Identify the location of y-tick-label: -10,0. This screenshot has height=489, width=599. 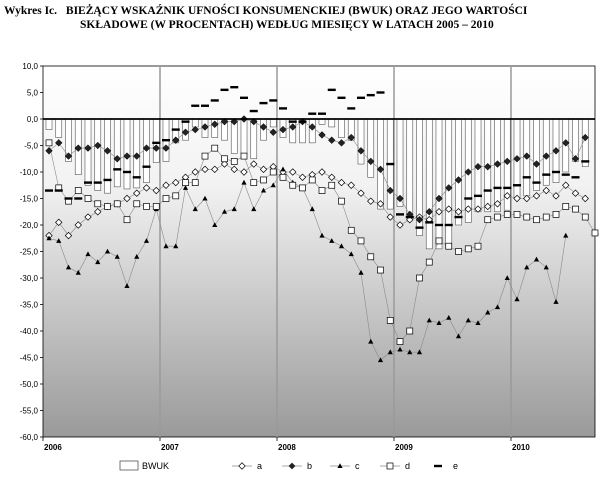
(29, 172).